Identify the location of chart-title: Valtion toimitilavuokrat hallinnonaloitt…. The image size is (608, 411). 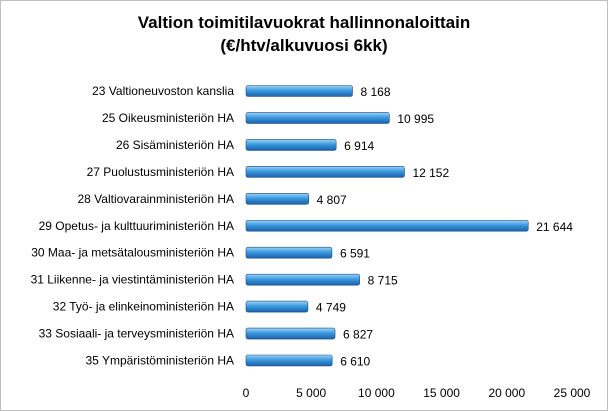
(304, 34).